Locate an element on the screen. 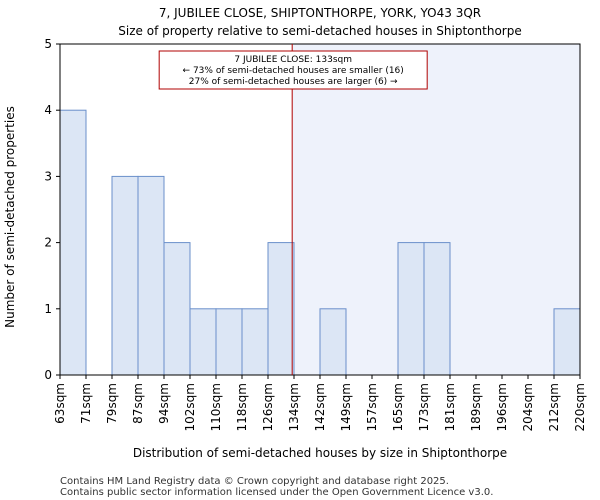 The image size is (600, 500). x-tick-label: 212sqm is located at coordinates (554, 407).